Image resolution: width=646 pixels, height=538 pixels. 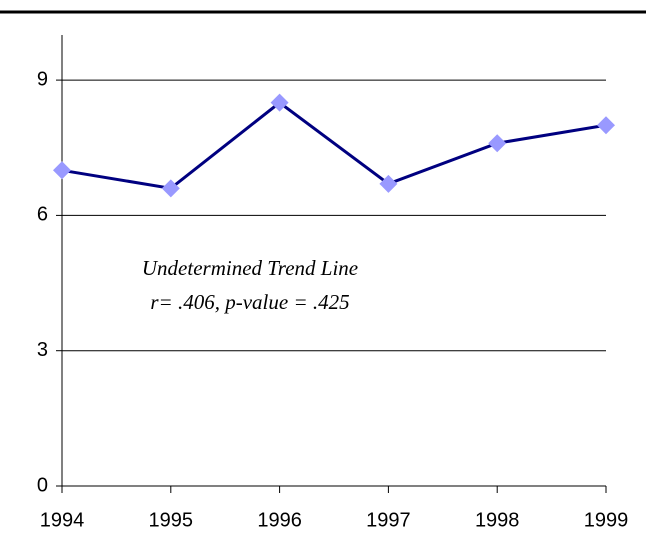 I want to click on y-tick-label: 9, so click(x=42, y=79).